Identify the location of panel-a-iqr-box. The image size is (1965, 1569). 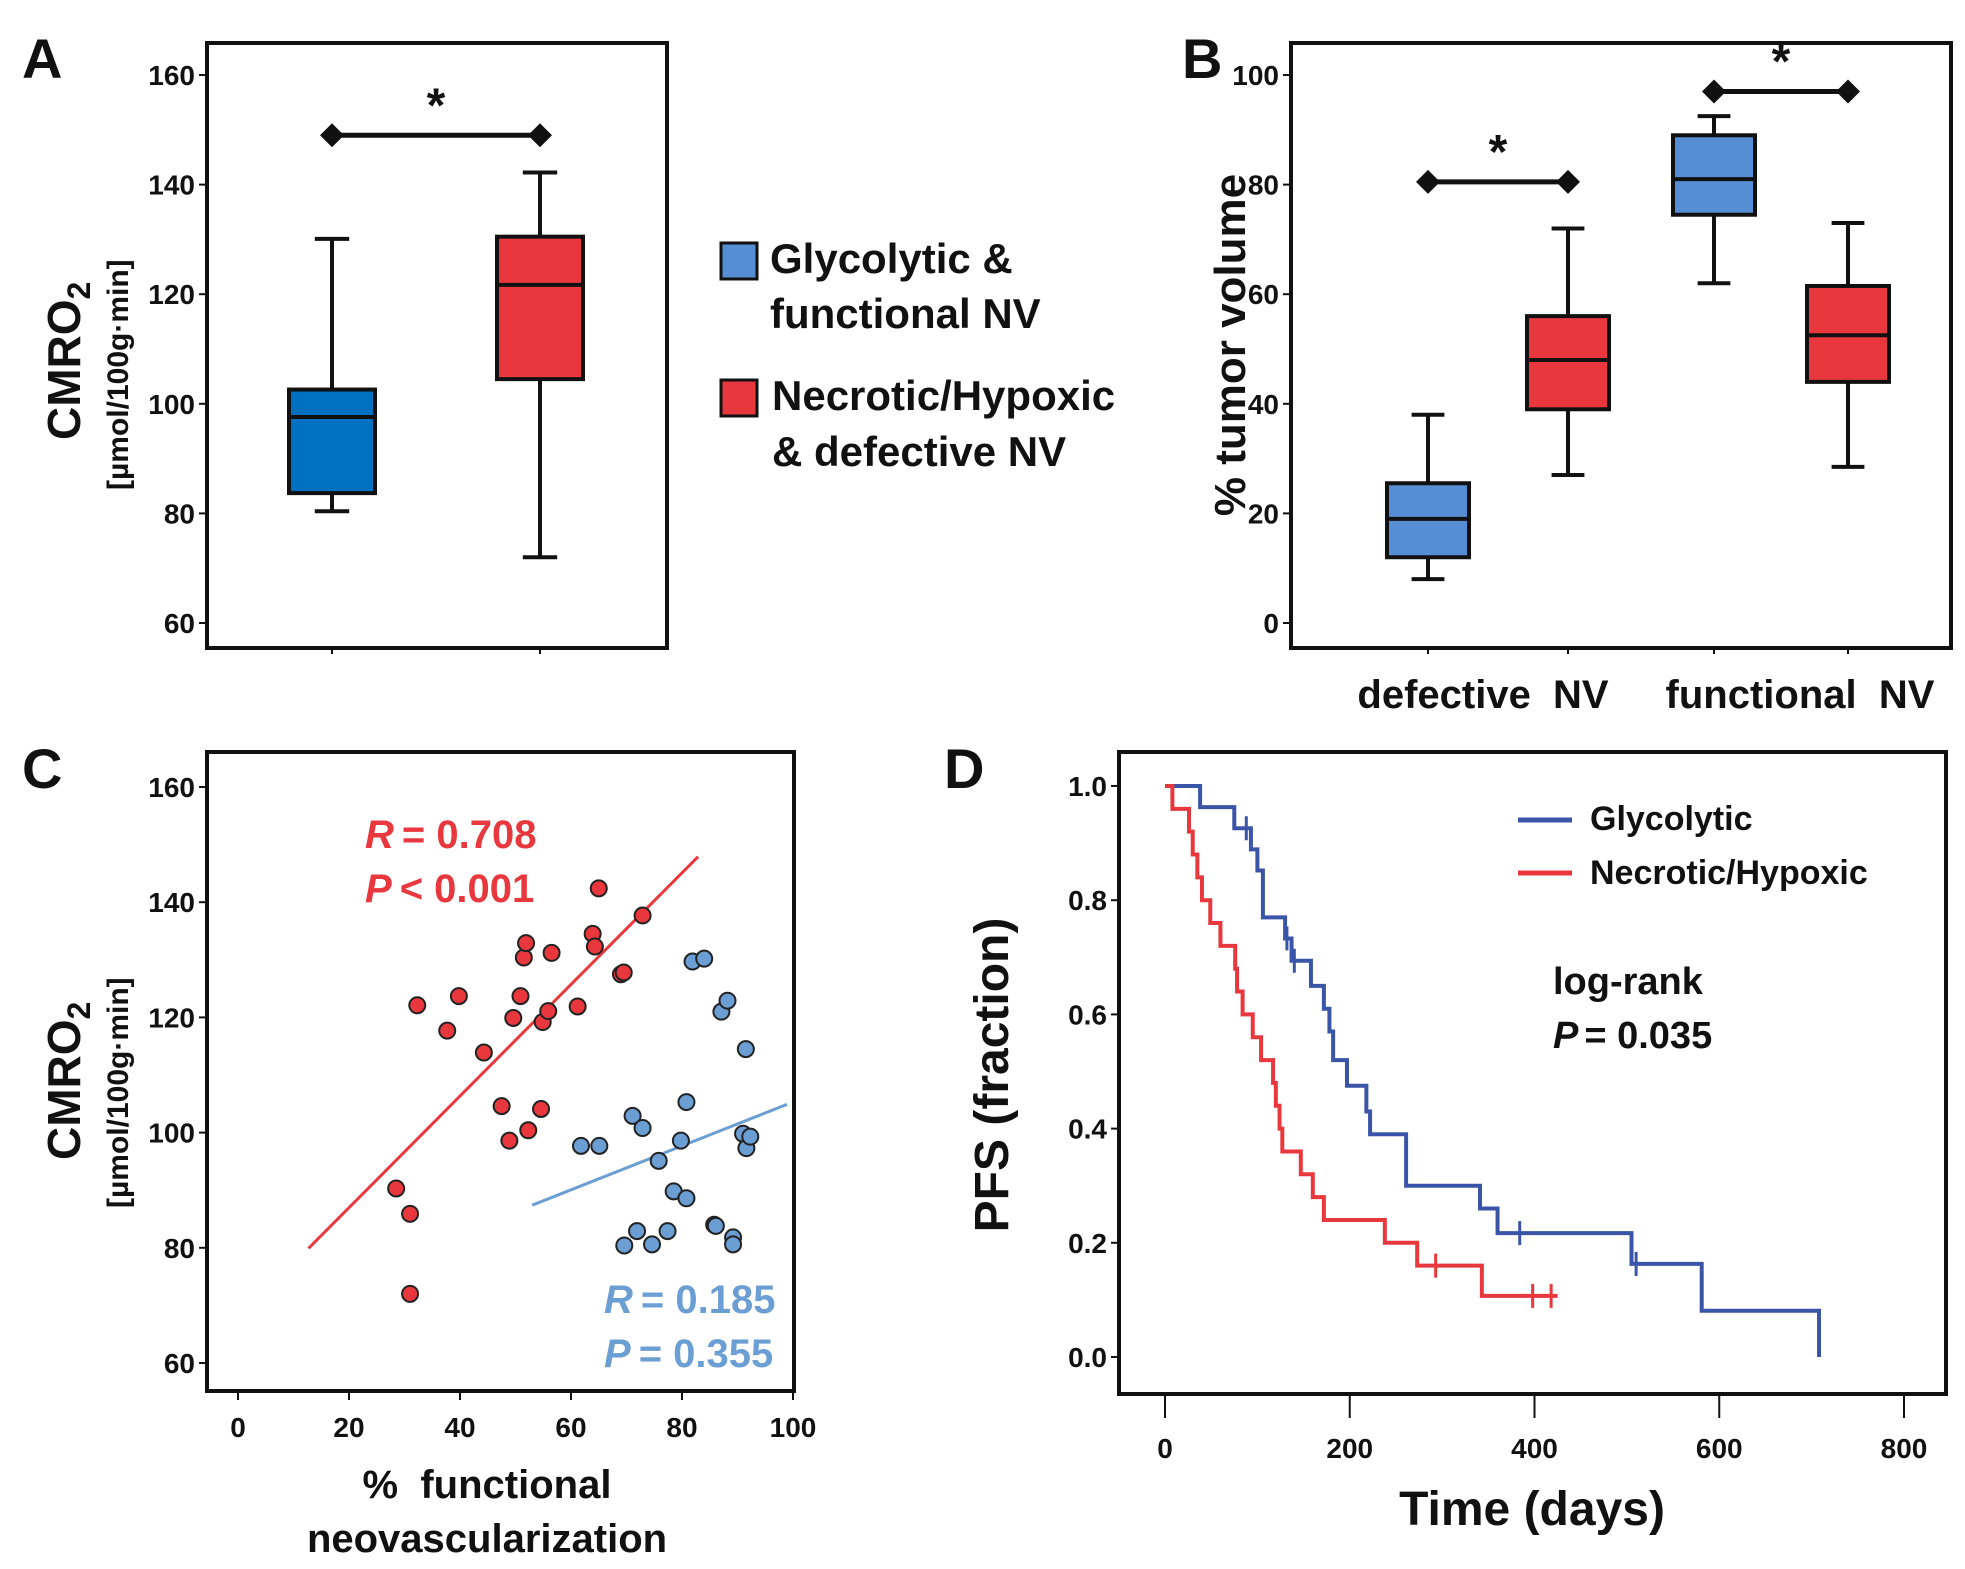
(540, 308).